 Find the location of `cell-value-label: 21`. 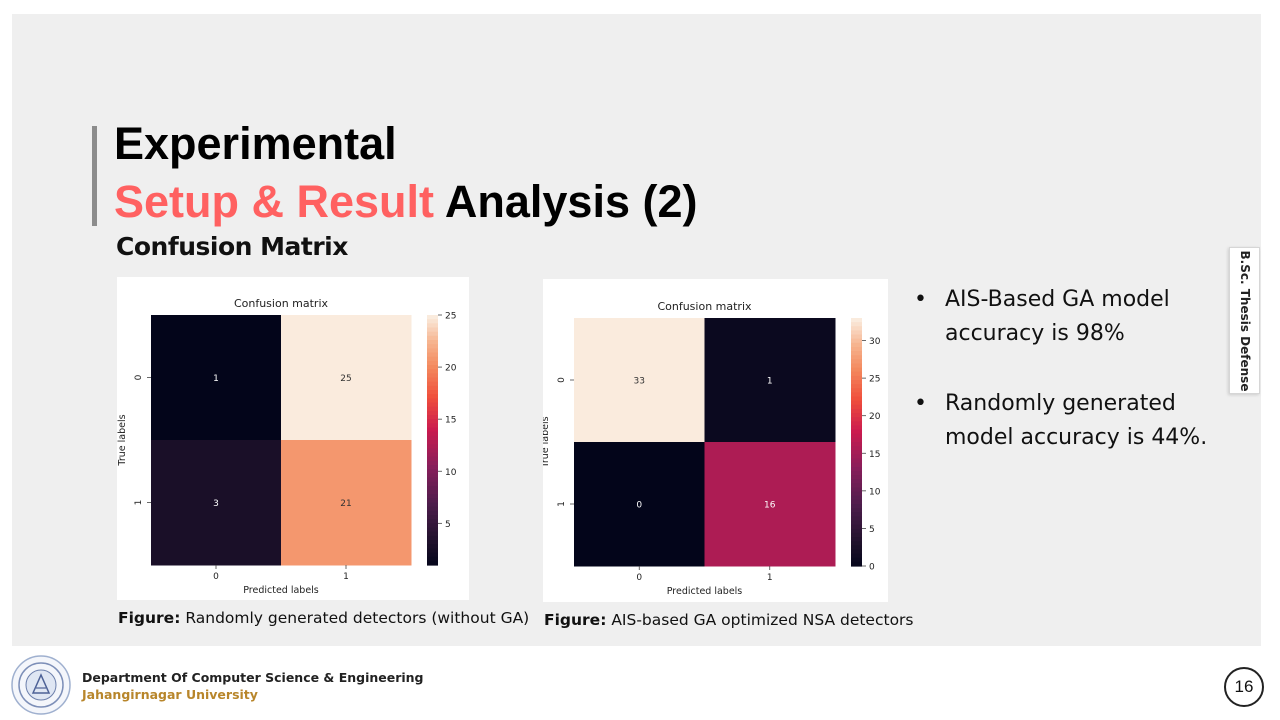

cell-value-label: 21 is located at coordinates (345, 504).